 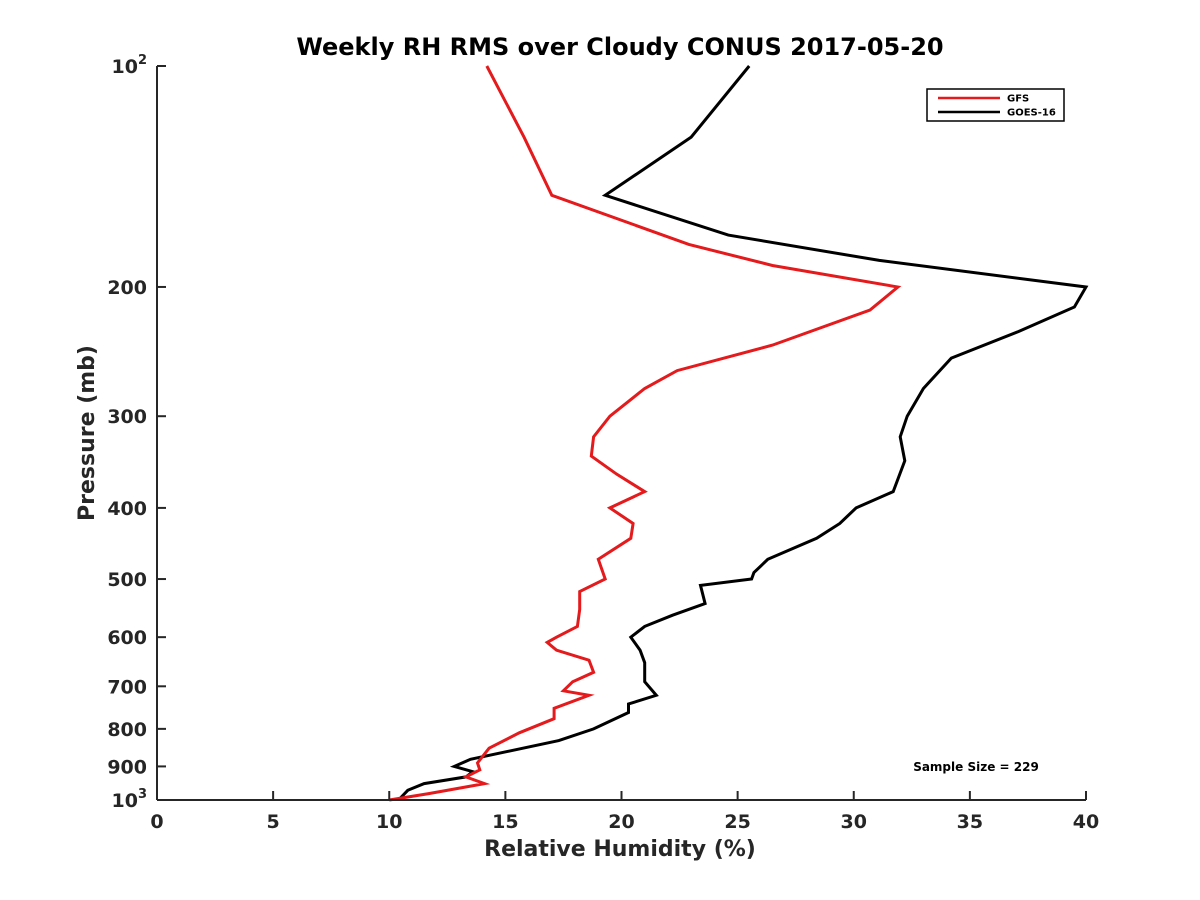 I want to click on x-tick-label: 20, so click(x=621, y=822).